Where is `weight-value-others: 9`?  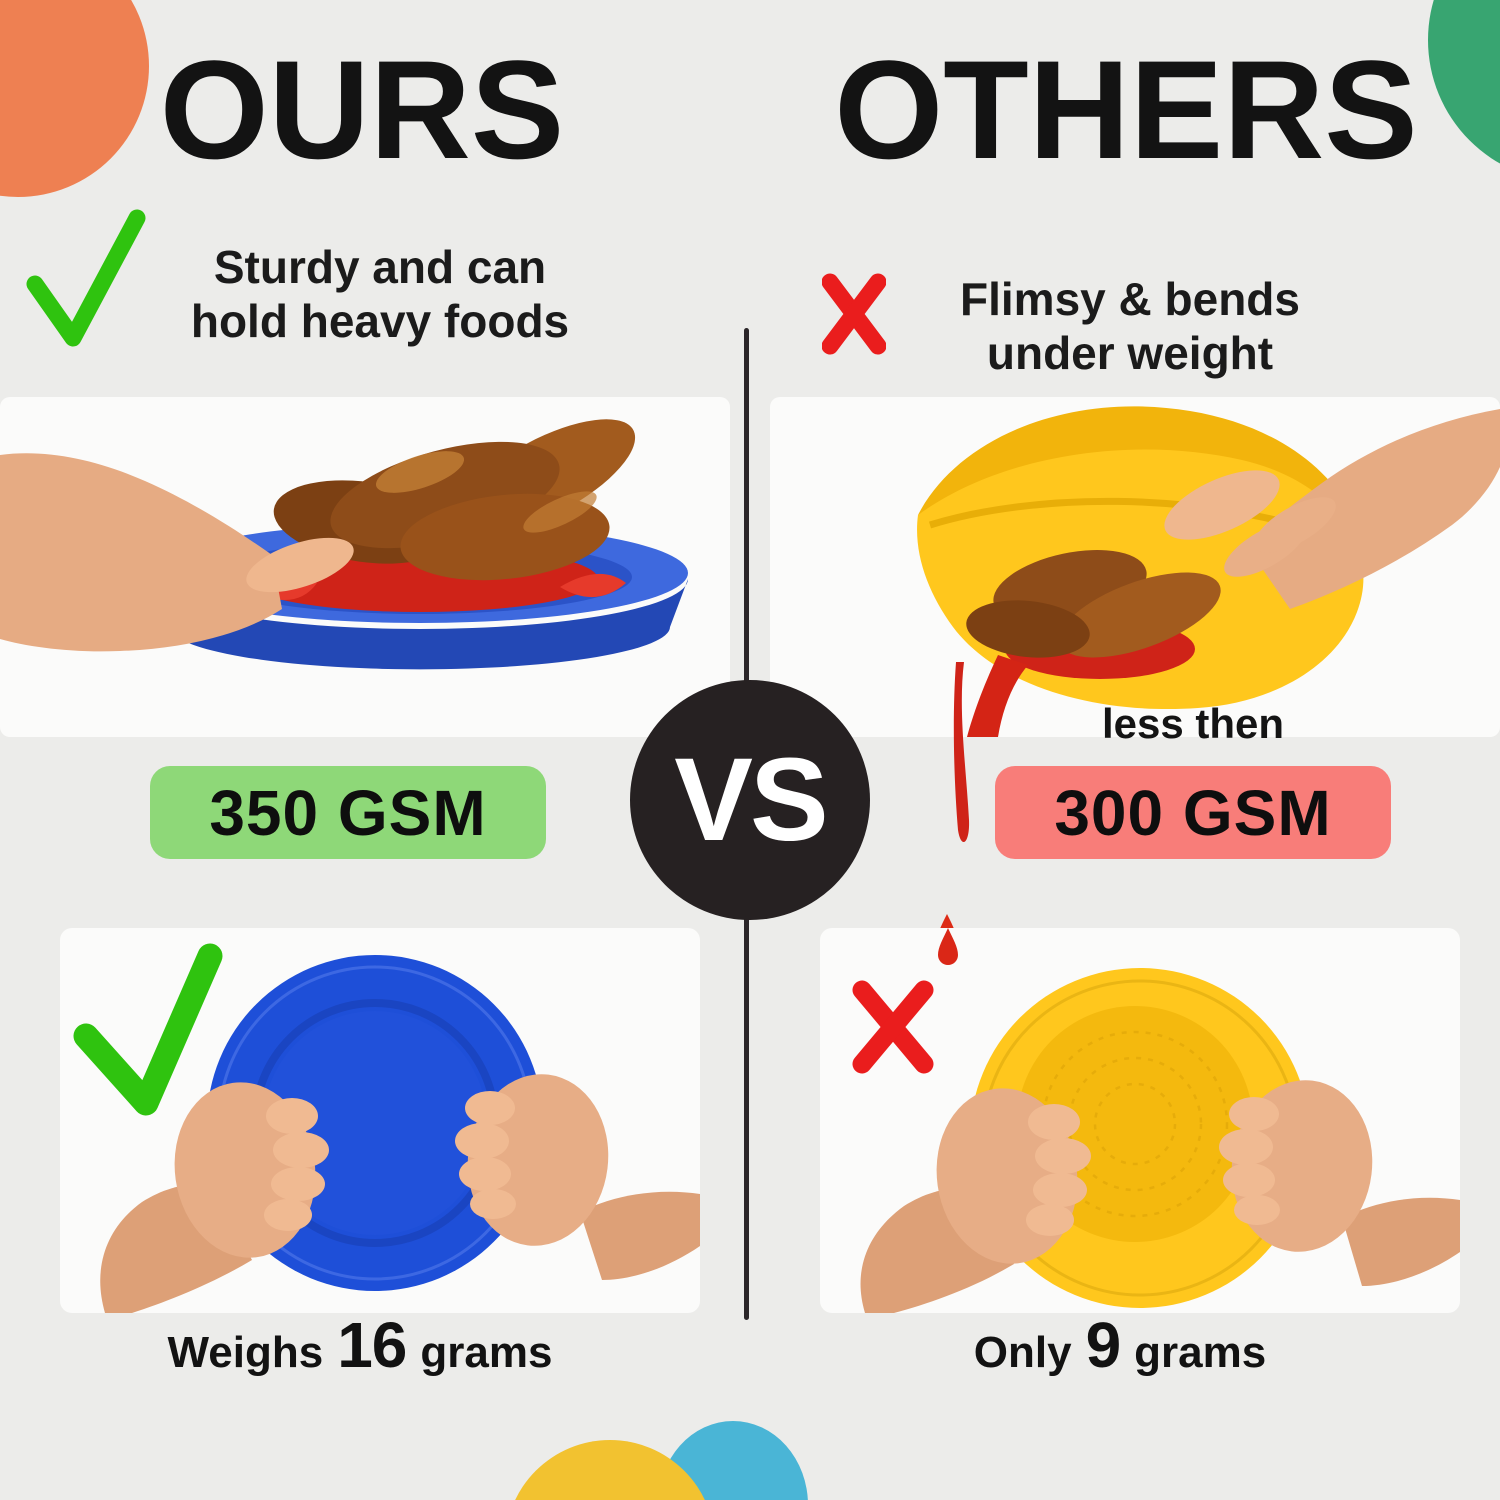
weight-value-others: 9 is located at coordinates (1103, 1345).